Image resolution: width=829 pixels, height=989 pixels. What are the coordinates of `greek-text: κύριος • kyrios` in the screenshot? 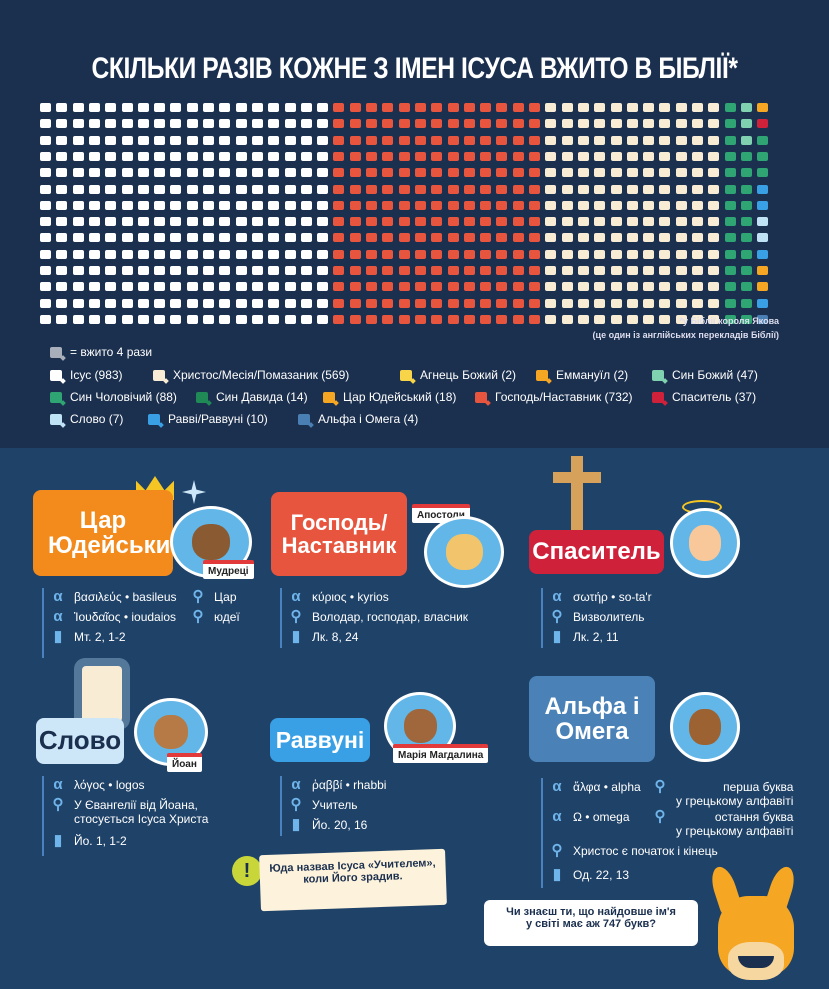 It's located at (350, 597).